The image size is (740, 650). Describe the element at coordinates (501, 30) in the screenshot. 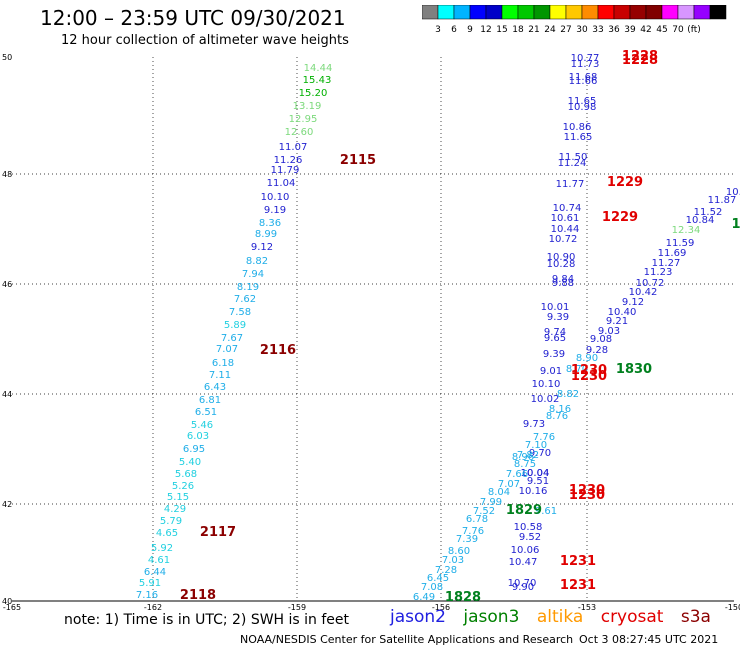

I see `colorbar-label: 15` at that location.